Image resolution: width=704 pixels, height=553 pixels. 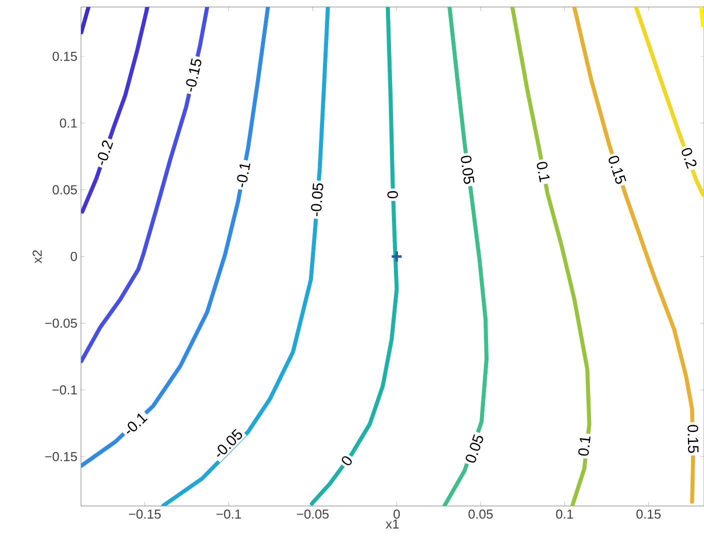 What do you see at coordinates (106, 152) in the screenshot?
I see `annotation: -0.2` at bounding box center [106, 152].